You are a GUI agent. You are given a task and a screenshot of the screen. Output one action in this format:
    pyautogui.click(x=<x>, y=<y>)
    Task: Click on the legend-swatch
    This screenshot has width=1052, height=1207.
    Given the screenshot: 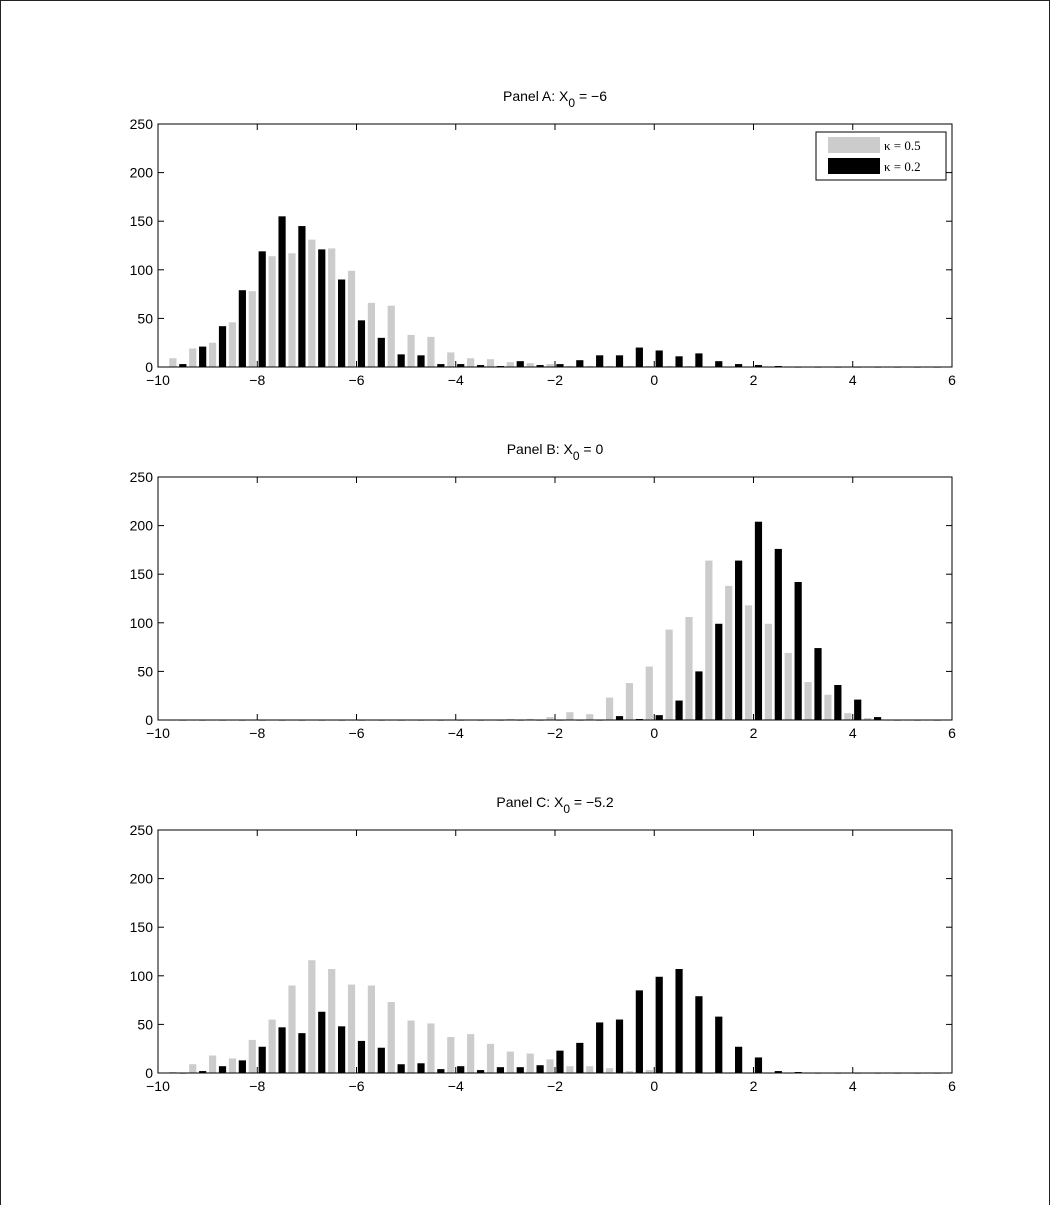 What is the action you would take?
    pyautogui.click(x=854, y=166)
    